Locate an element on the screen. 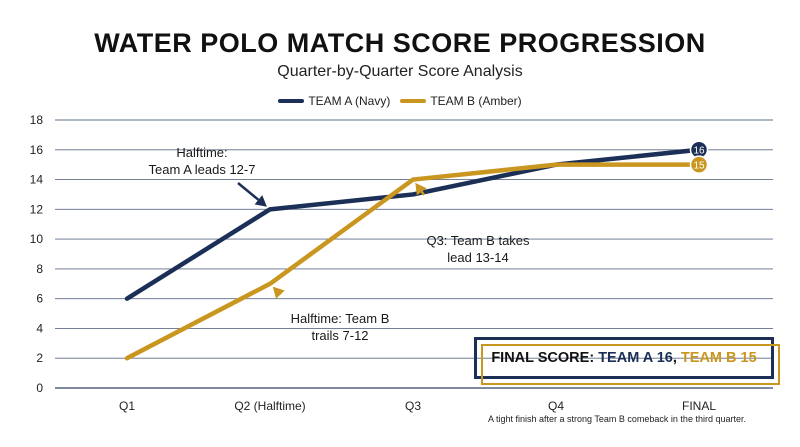 The height and width of the screenshot is (447, 800). legend-swatch-team-a is located at coordinates (291, 101).